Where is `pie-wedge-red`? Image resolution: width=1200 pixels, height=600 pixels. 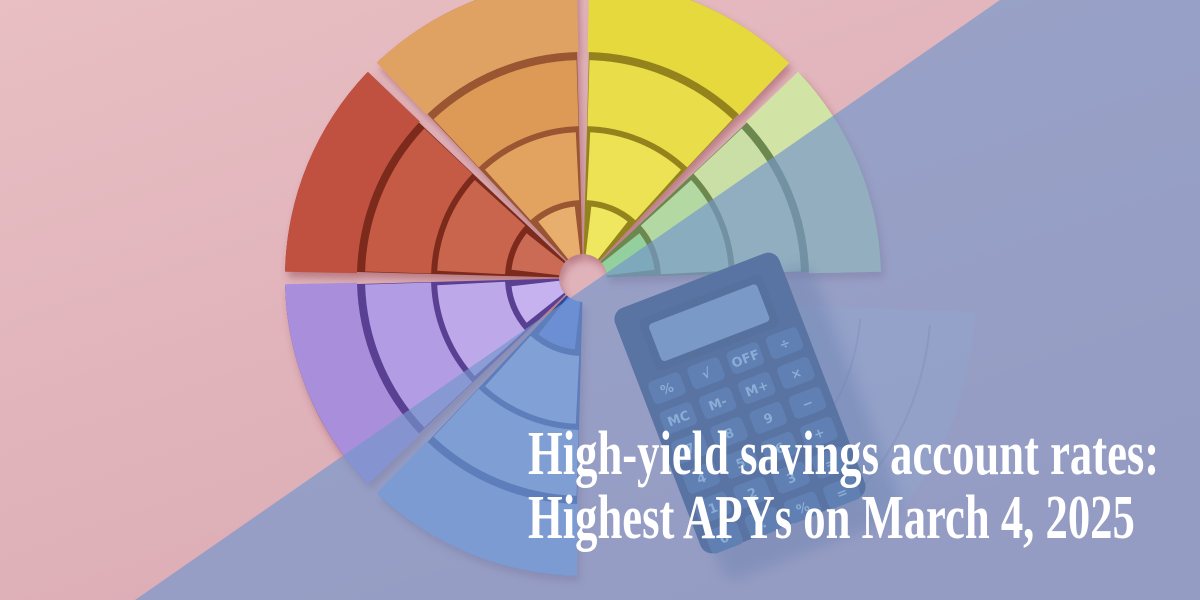
pie-wedge-red is located at coordinates (425, 174).